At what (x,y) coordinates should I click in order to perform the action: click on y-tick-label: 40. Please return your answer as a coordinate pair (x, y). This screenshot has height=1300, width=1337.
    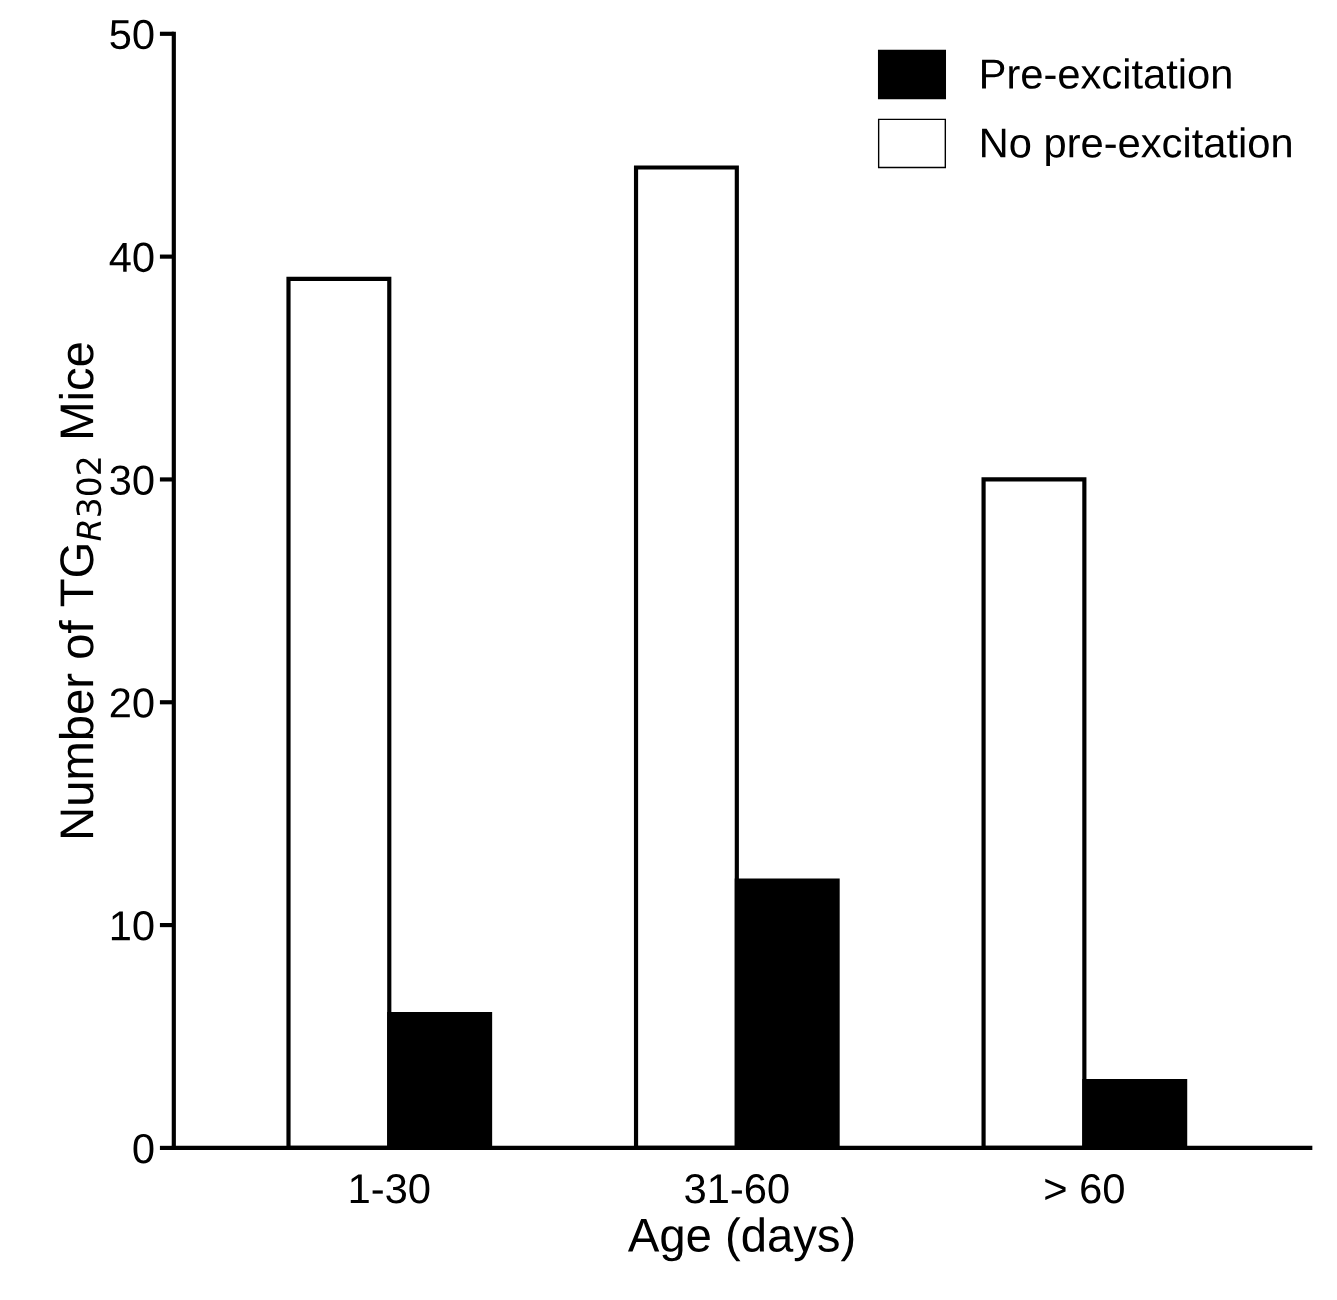
    Looking at the image, I should click on (131, 257).